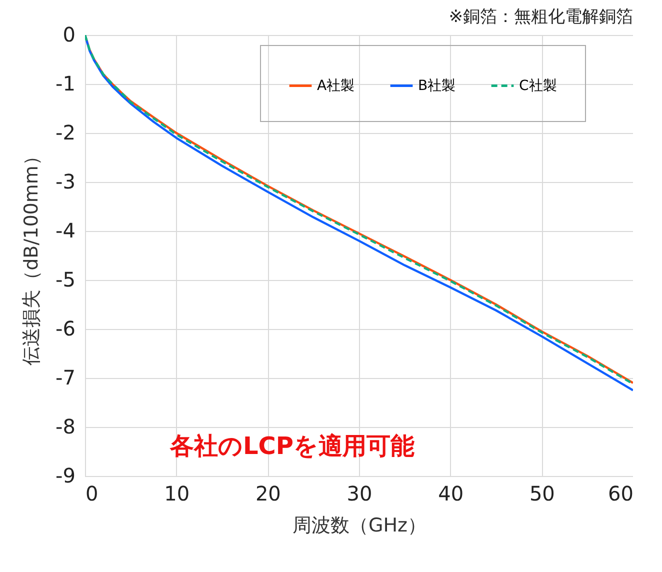 Image resolution: width=662 pixels, height=572 pixels. What do you see at coordinates (621, 494) in the screenshot?
I see `x-tick-label: 60` at bounding box center [621, 494].